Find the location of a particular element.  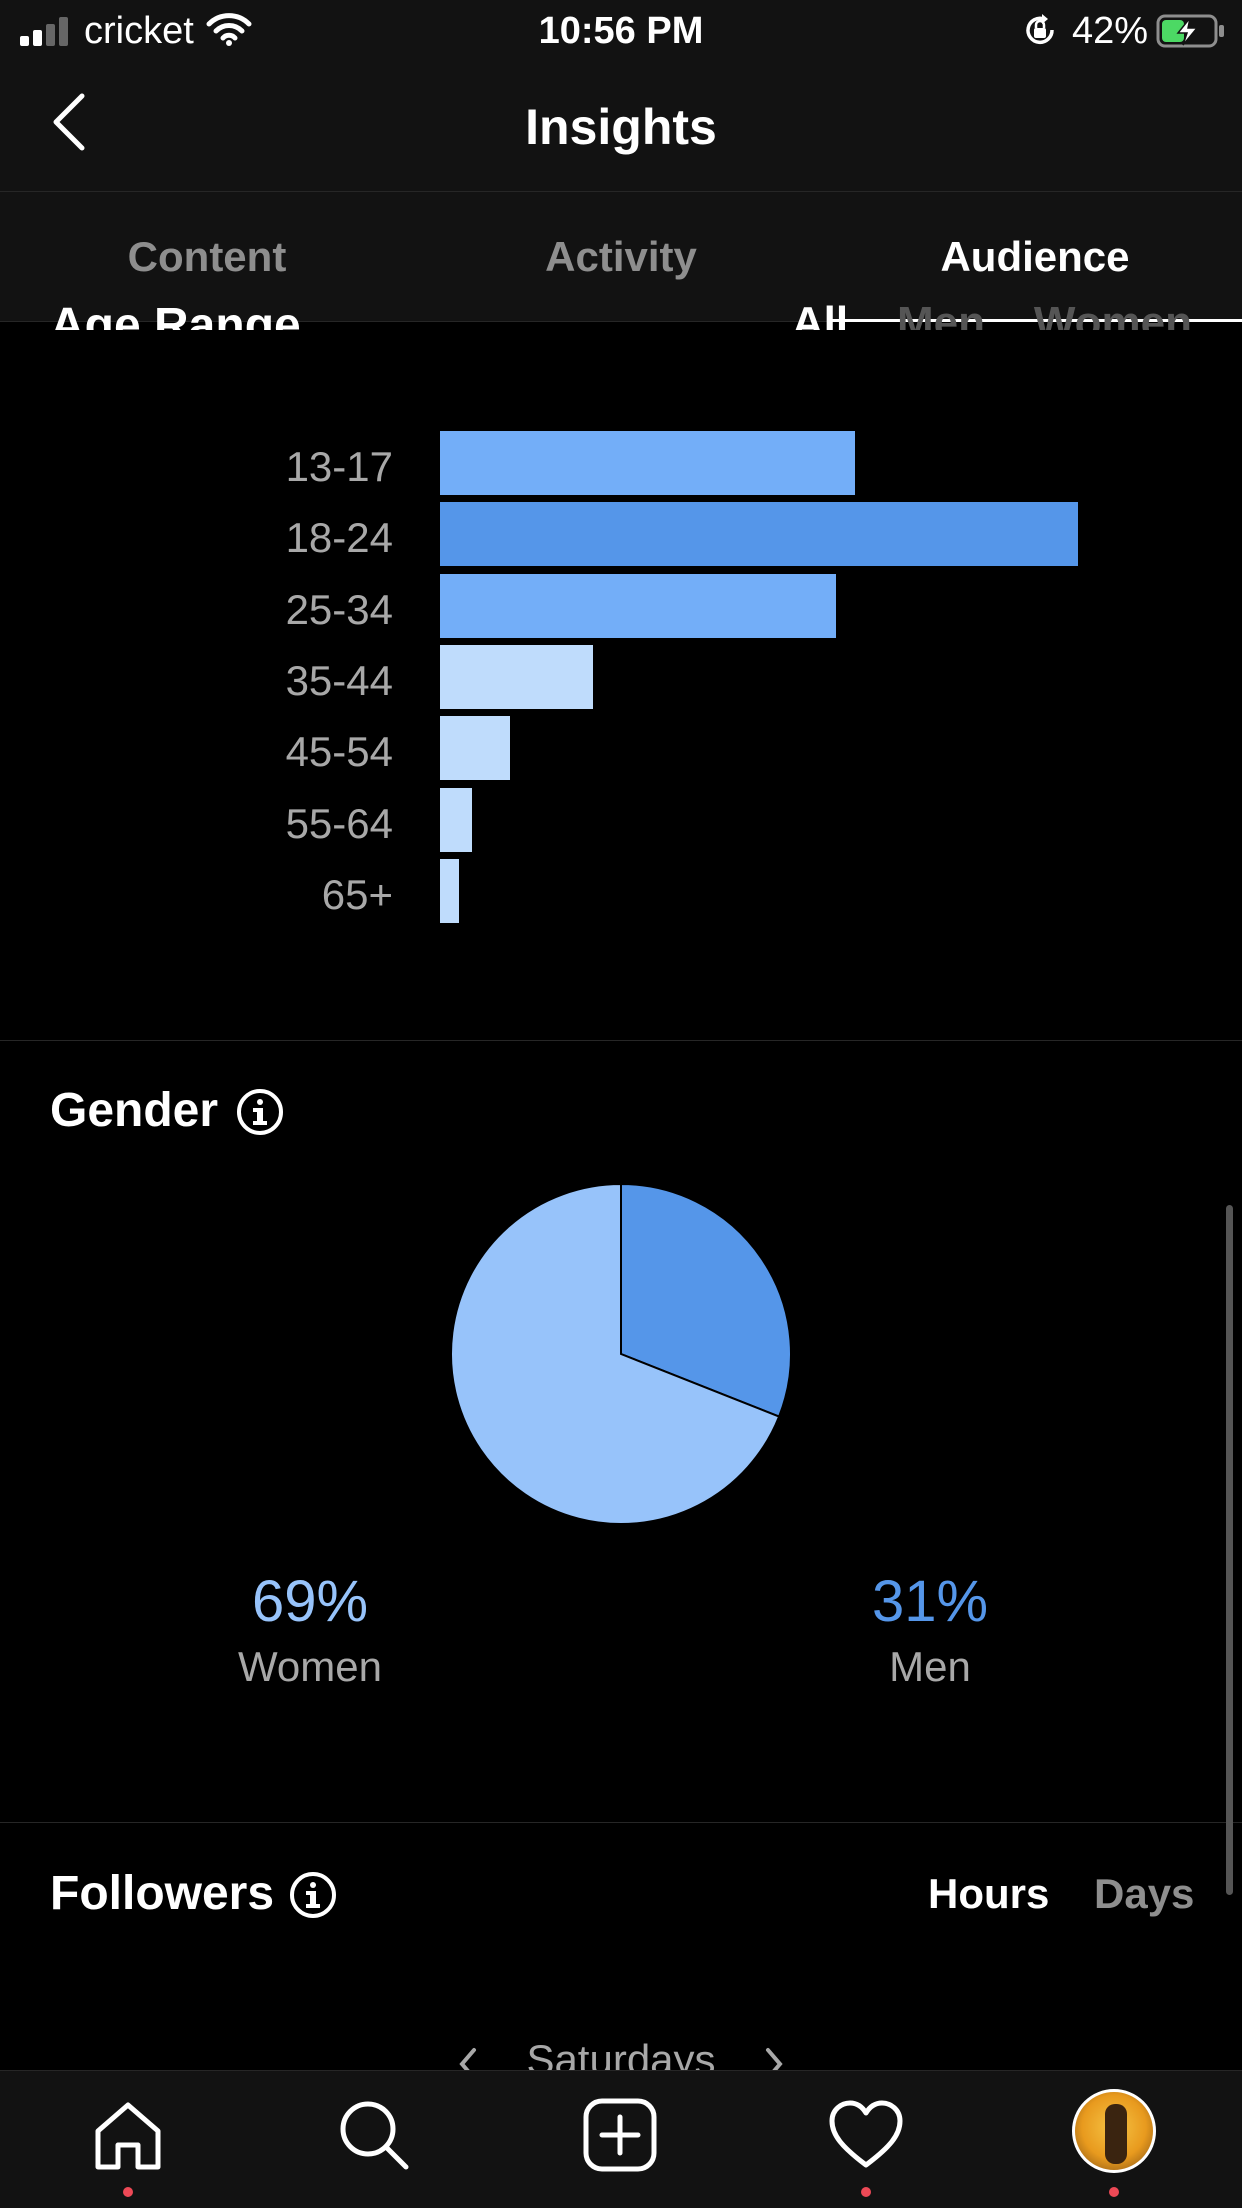

age-range-filters: All Men Women is located at coordinates (992, 314).